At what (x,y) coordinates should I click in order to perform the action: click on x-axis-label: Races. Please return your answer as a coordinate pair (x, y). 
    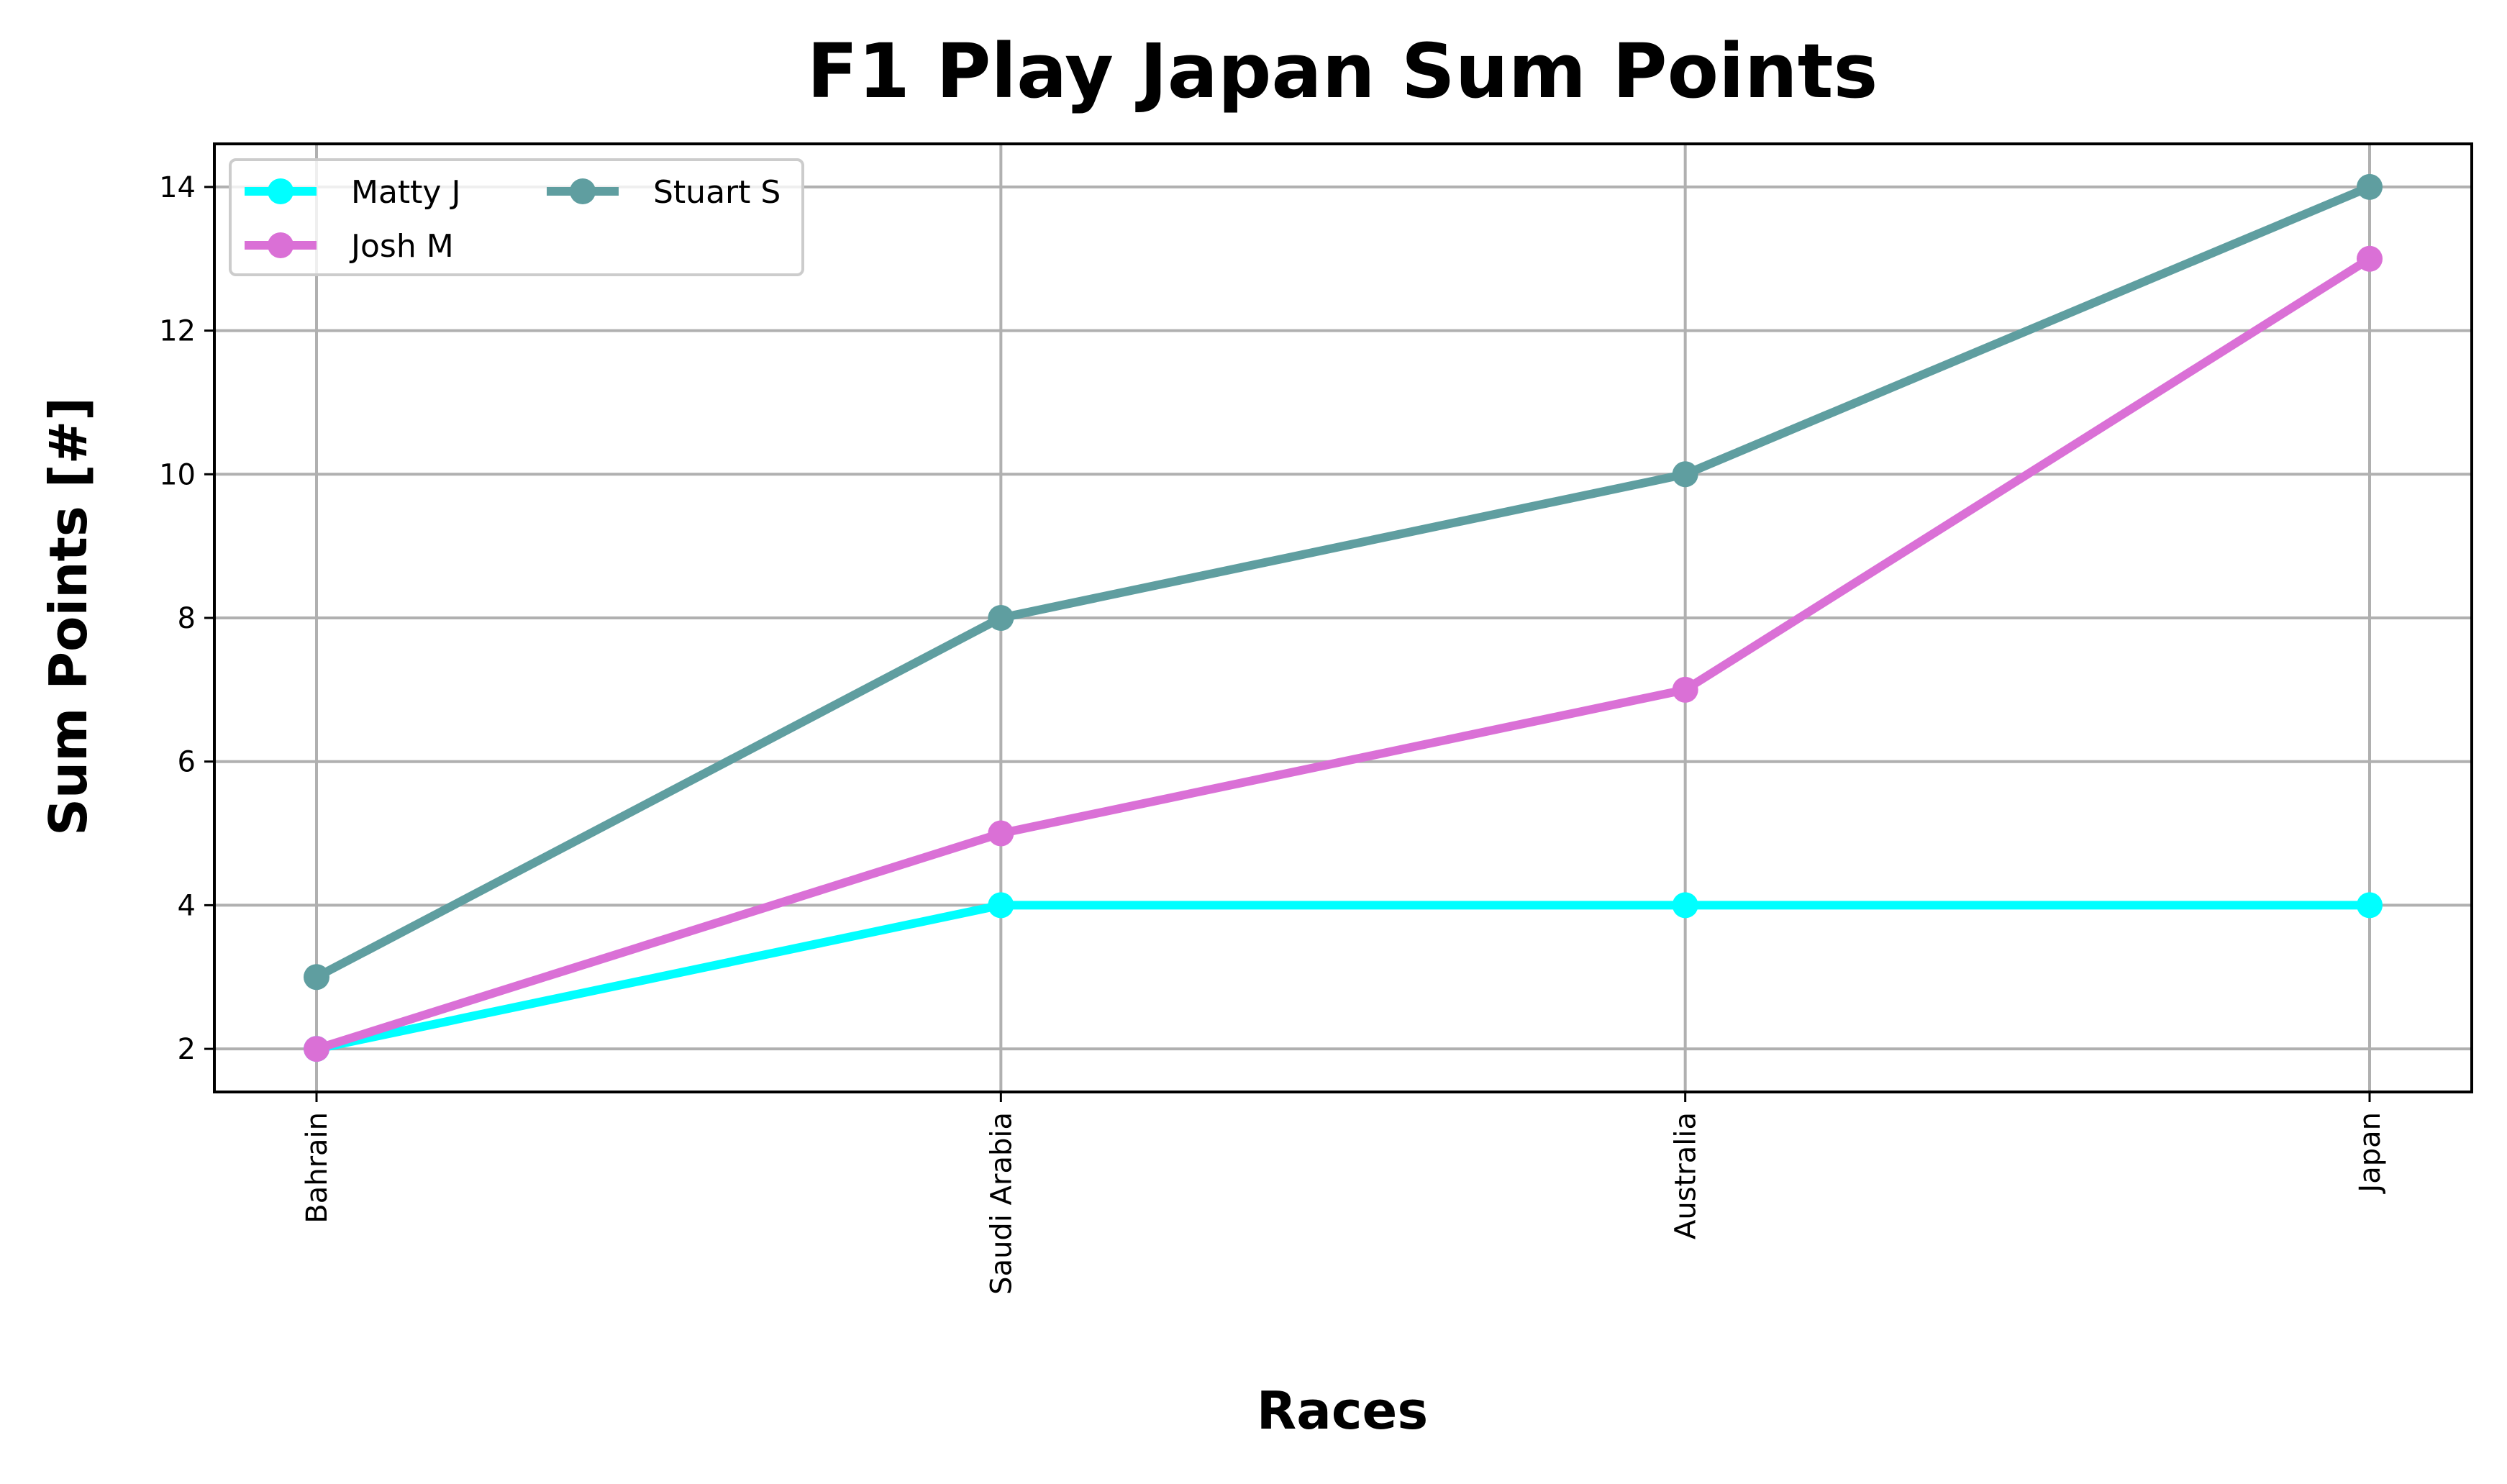
    Looking at the image, I should click on (1342, 1410).